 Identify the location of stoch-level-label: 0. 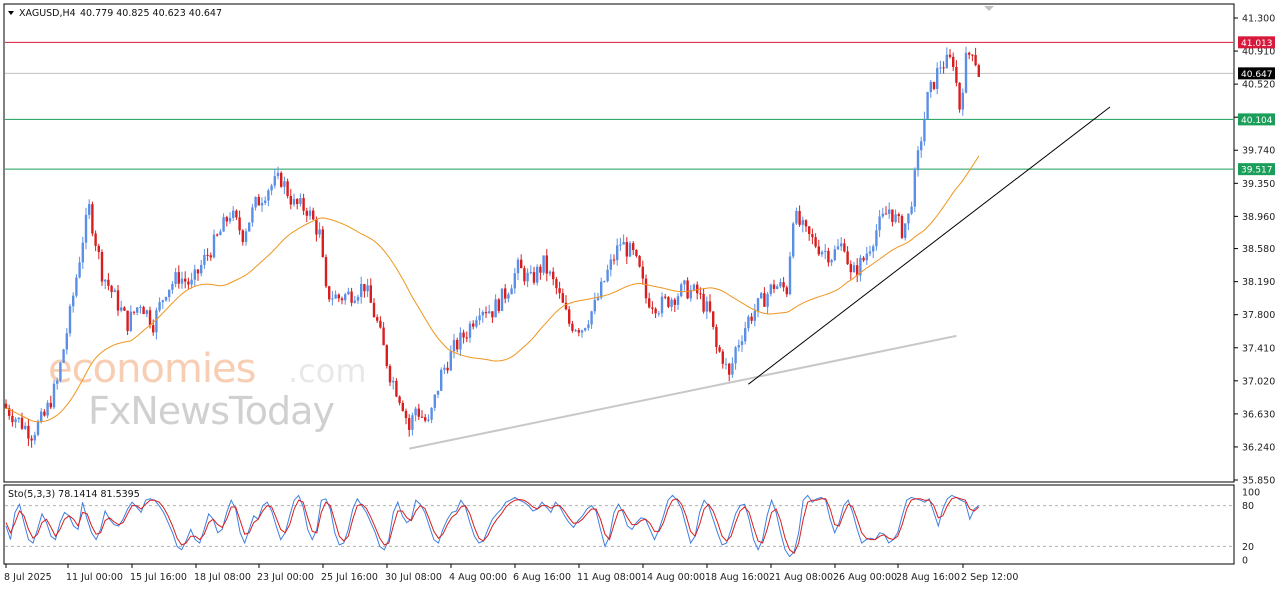
(1245, 561).